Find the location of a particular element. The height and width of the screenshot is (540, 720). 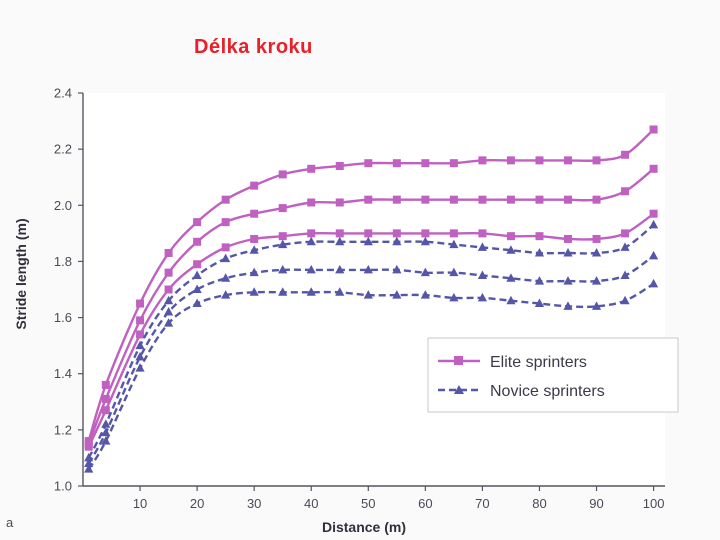

legend-novice-label: Novice sprinters is located at coordinates (547, 391).